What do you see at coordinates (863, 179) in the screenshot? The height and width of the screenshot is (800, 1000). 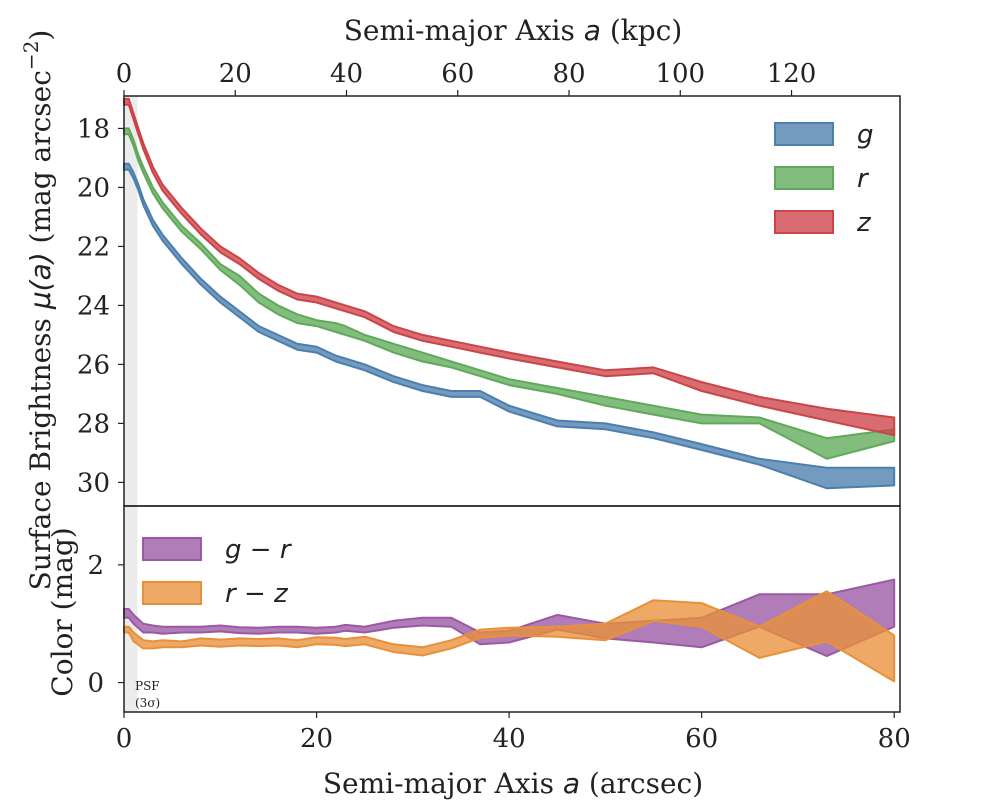 I see `top-legend-label-1: r` at bounding box center [863, 179].